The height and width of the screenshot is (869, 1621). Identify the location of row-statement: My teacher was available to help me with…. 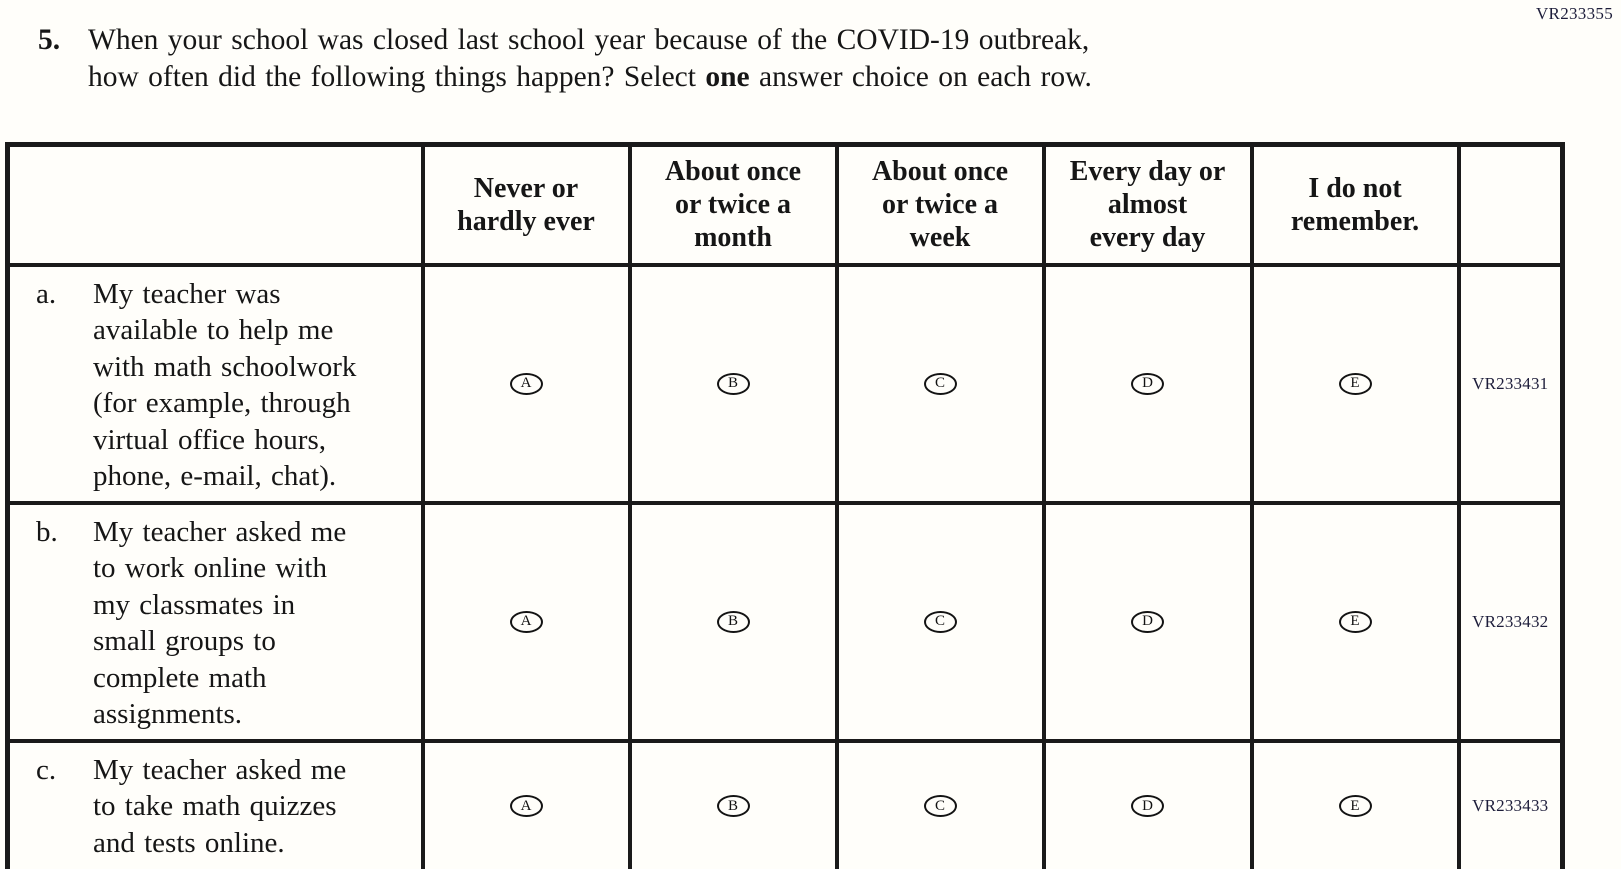
(225, 385).